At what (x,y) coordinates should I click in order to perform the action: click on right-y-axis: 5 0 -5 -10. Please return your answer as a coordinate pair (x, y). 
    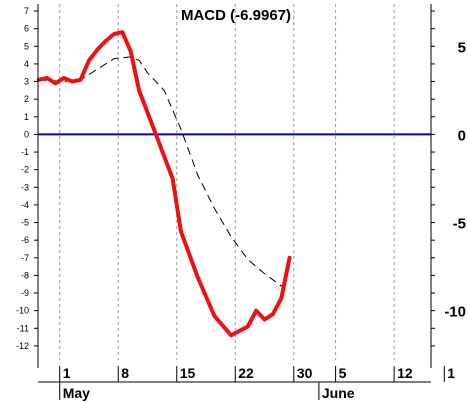
    Looking at the image, I should click on (448, 186).